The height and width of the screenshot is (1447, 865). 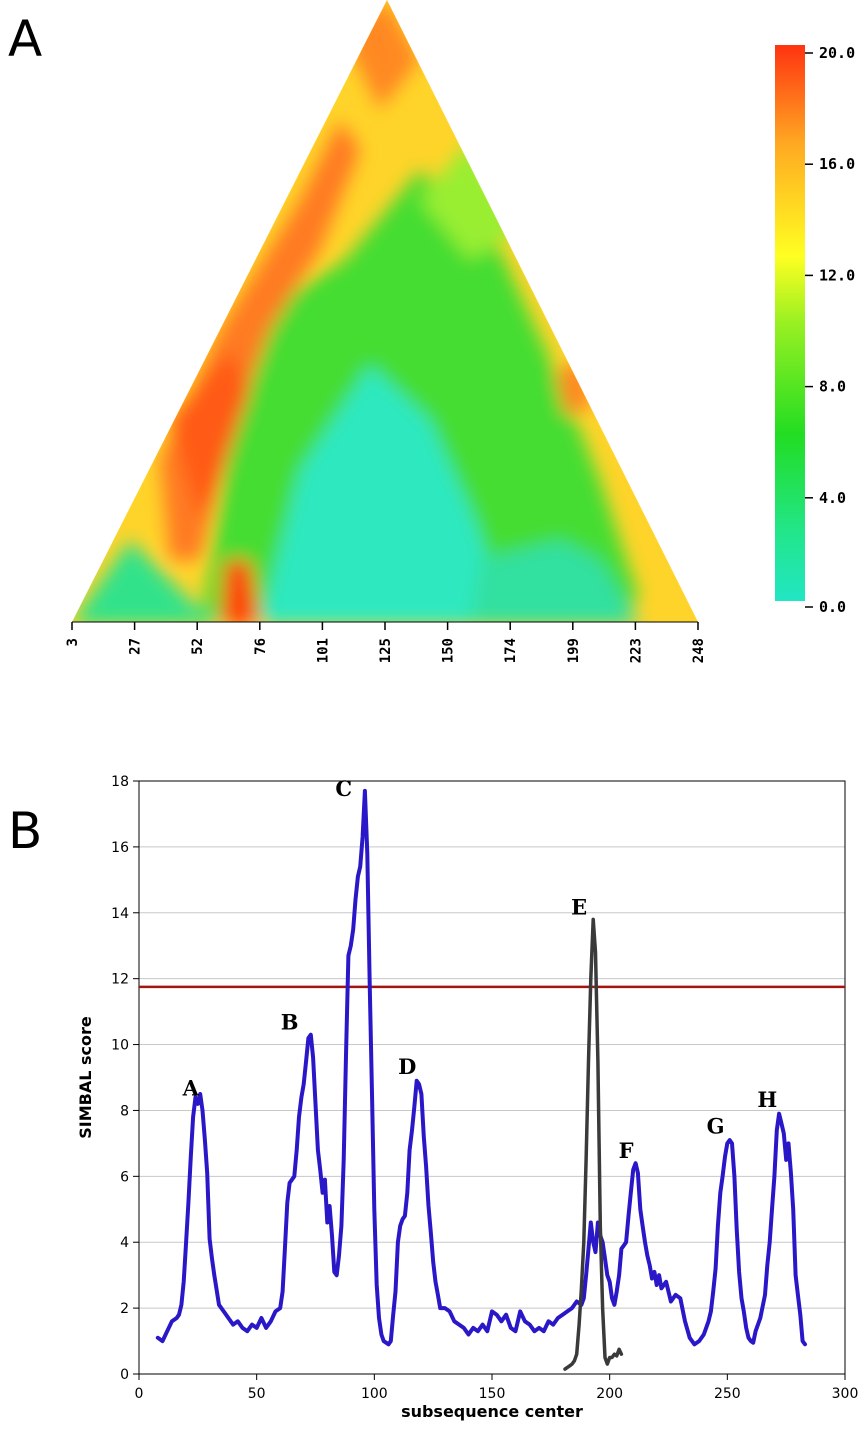 What do you see at coordinates (832, 607) in the screenshot?
I see `colorbar-tick-label: 0.0` at bounding box center [832, 607].